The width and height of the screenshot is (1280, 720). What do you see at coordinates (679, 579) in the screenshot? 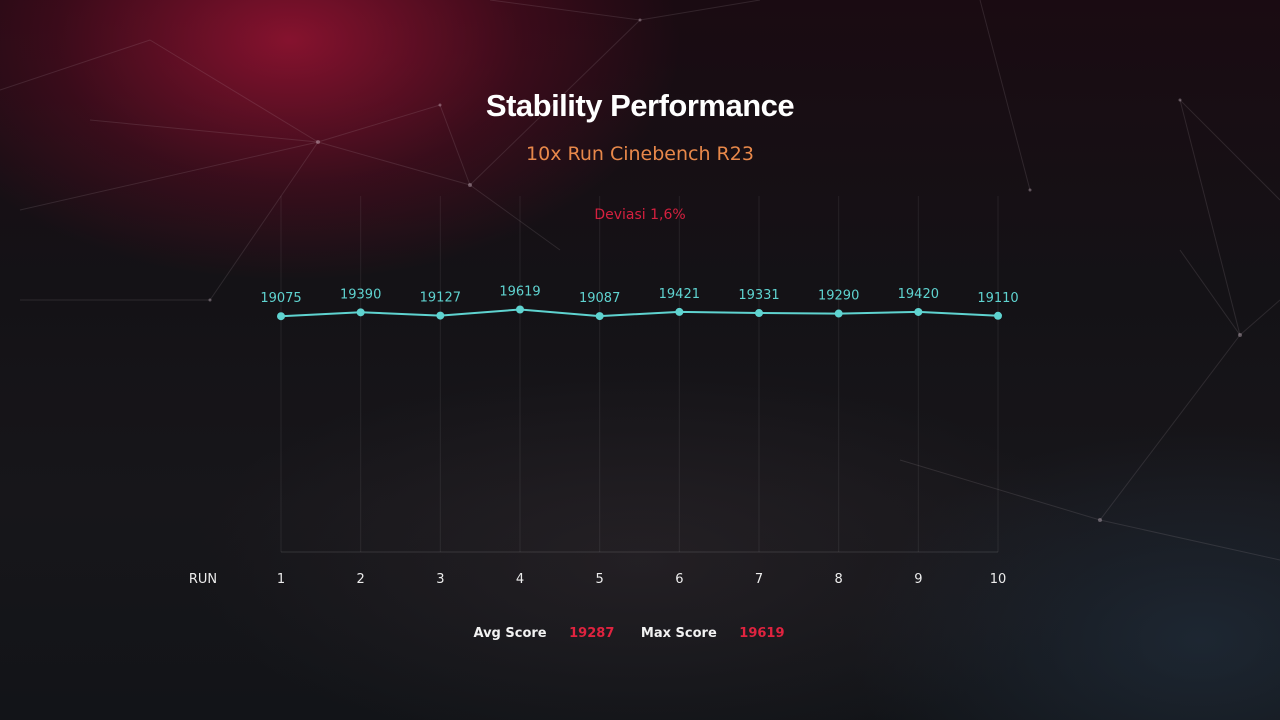
I see `x-tick-label-6: 6` at bounding box center [679, 579].